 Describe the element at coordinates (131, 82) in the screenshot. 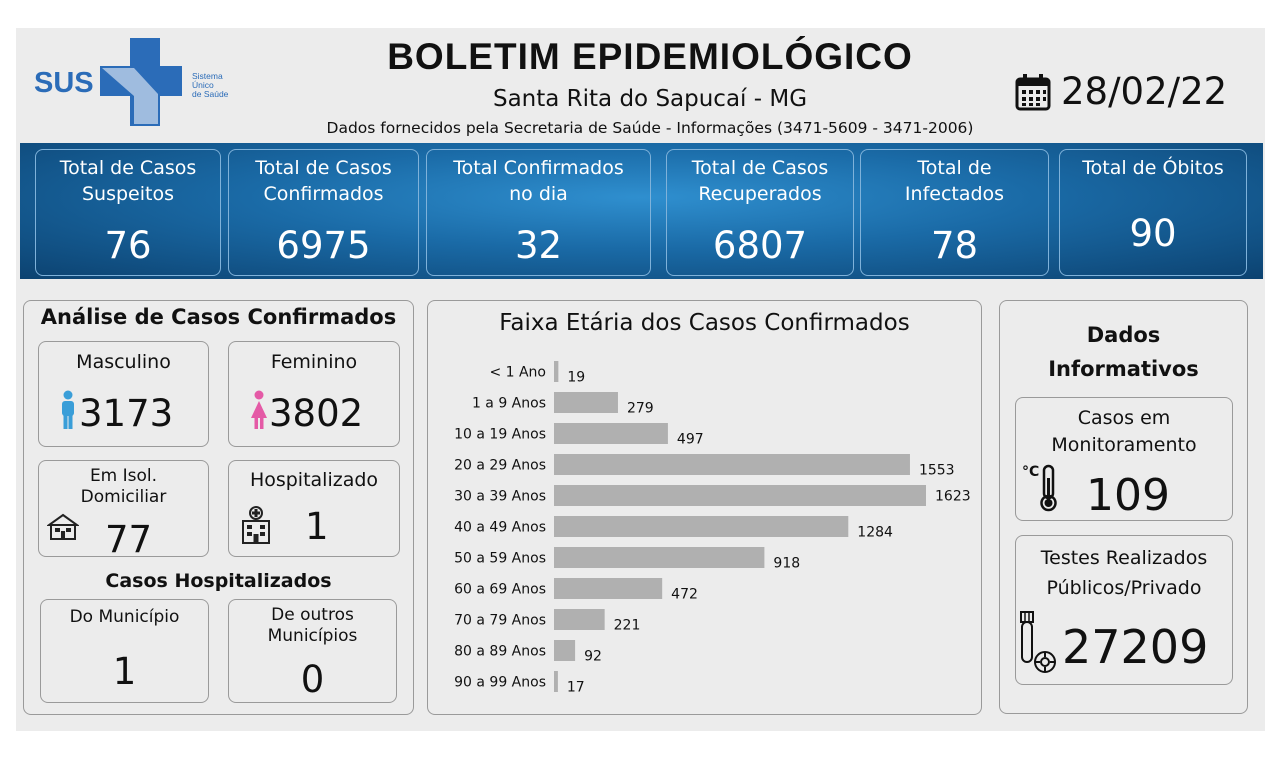

I see `sus-logo: SUS Sistema Único de Saúde` at that location.